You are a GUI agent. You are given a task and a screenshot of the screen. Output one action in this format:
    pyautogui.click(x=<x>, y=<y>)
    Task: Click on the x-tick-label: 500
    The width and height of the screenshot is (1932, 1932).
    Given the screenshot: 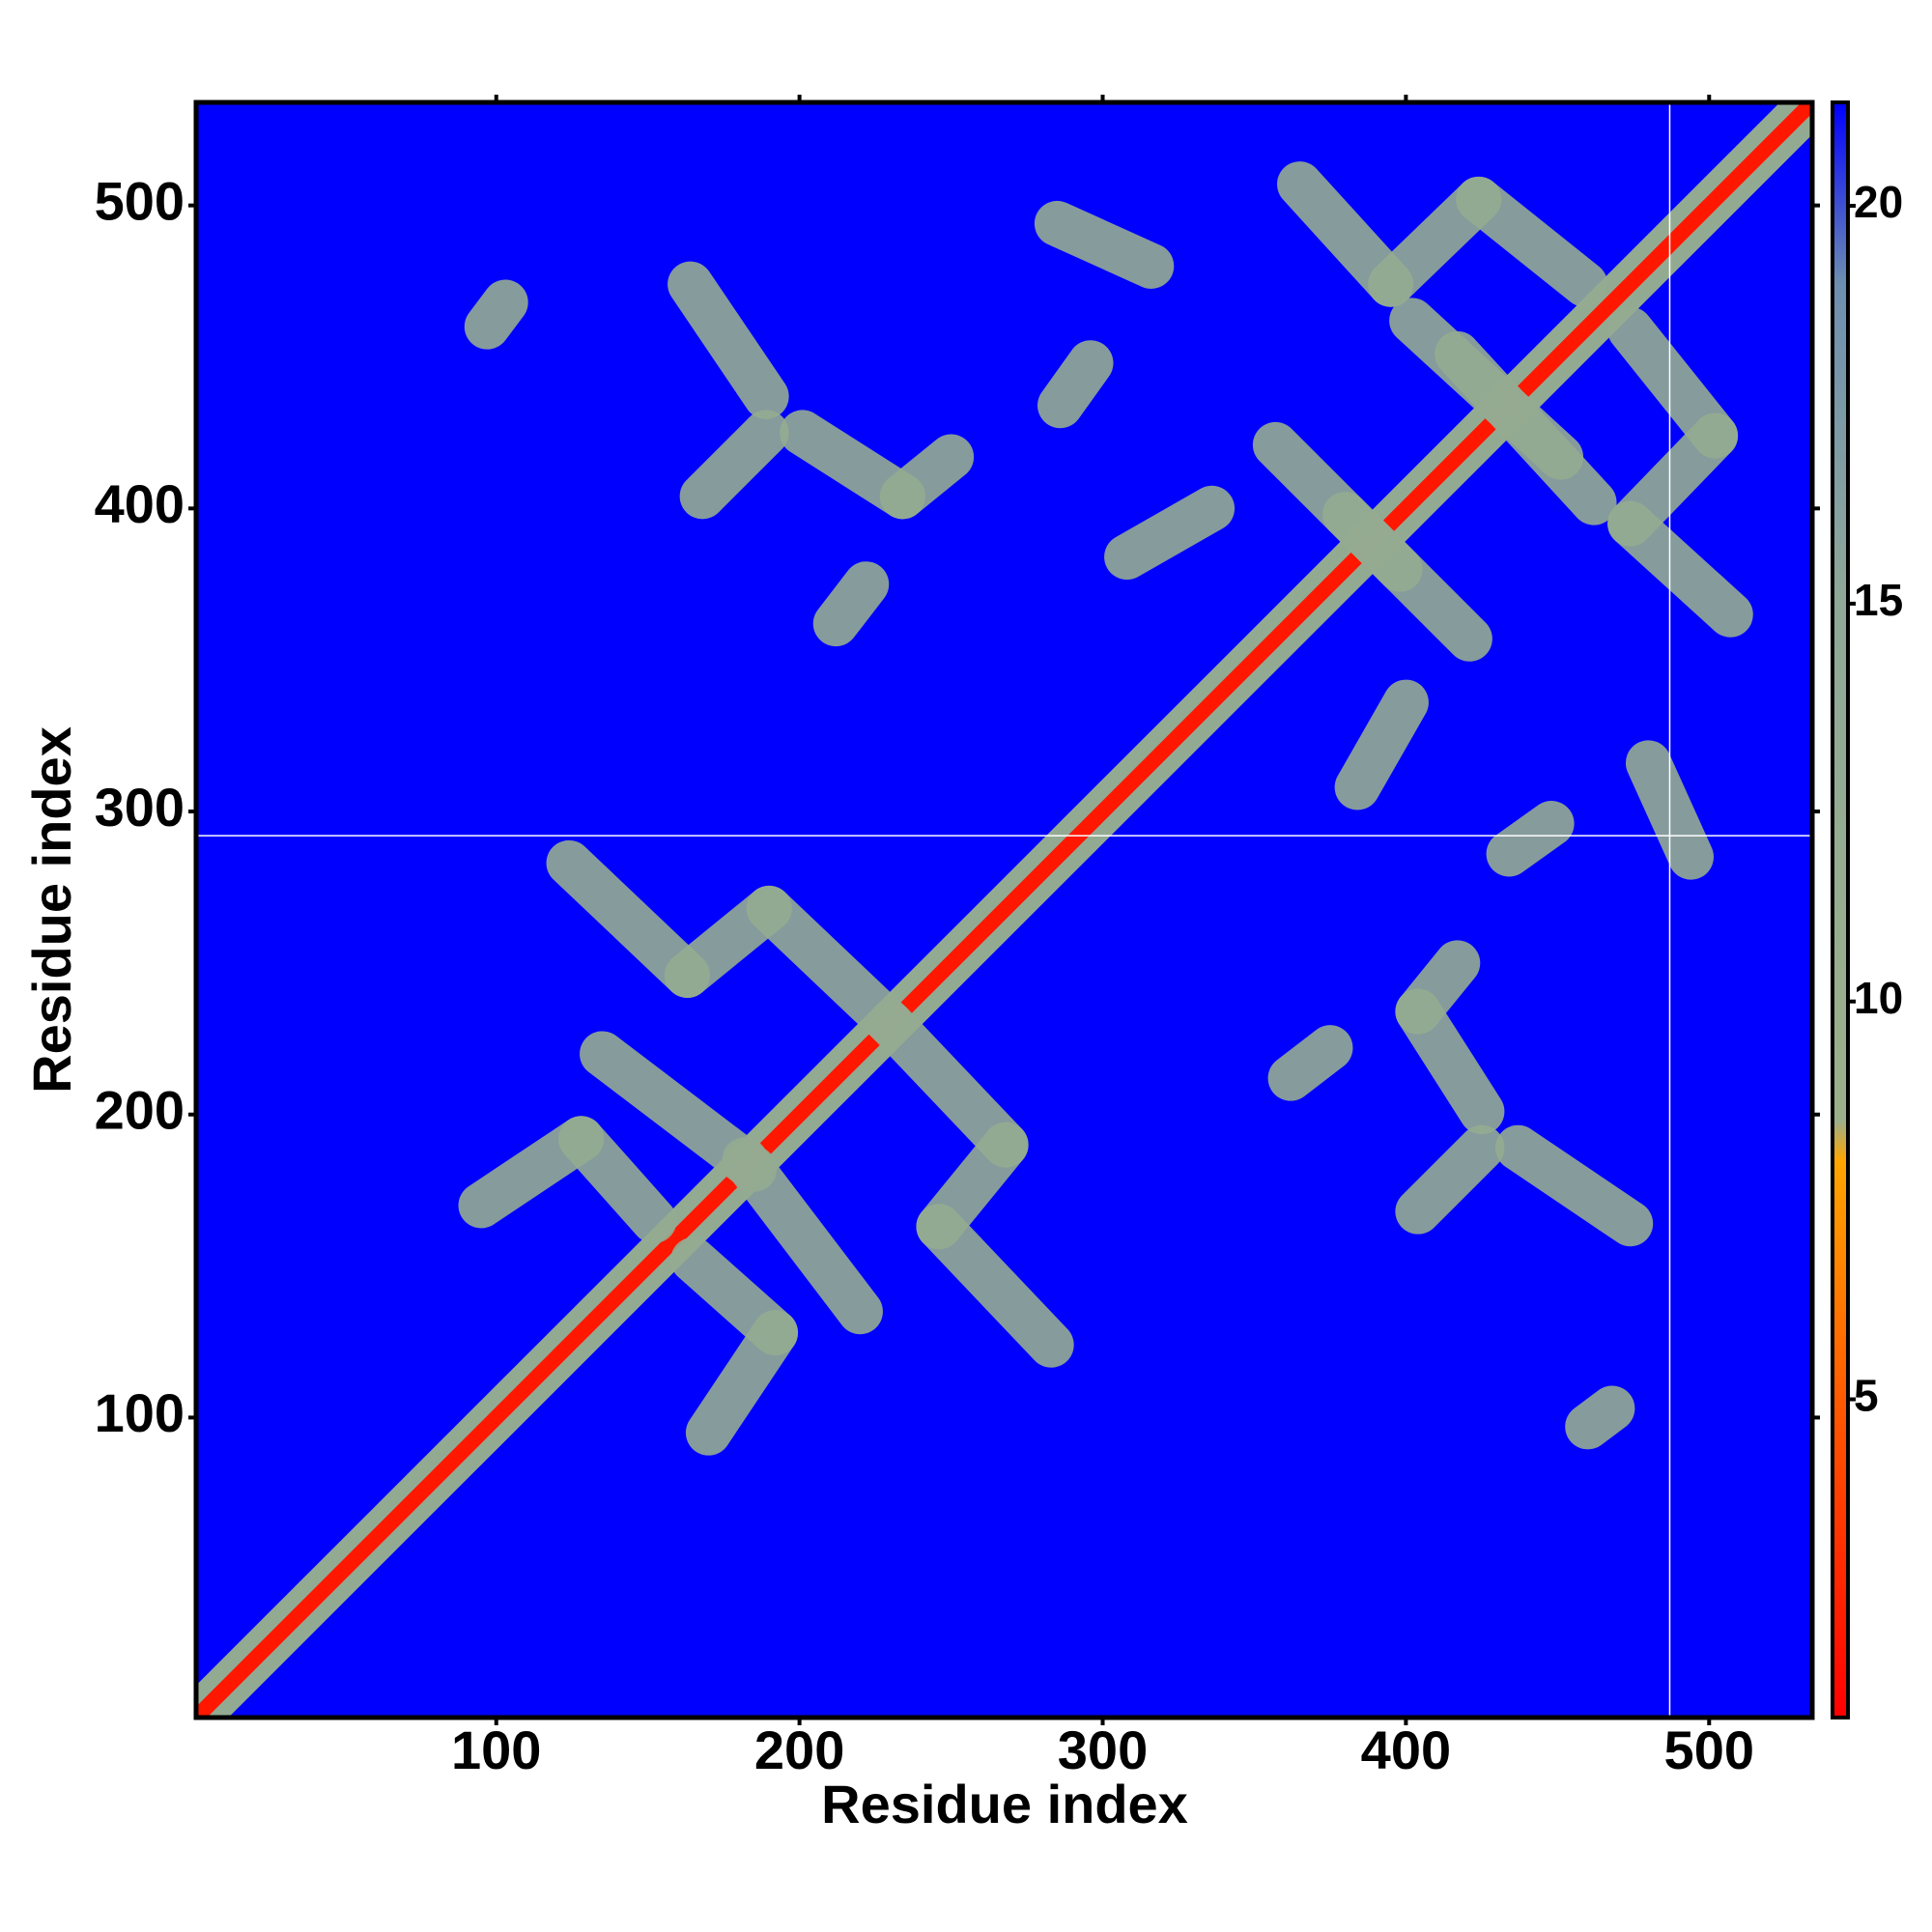 What is the action you would take?
    pyautogui.click(x=1709, y=1749)
    